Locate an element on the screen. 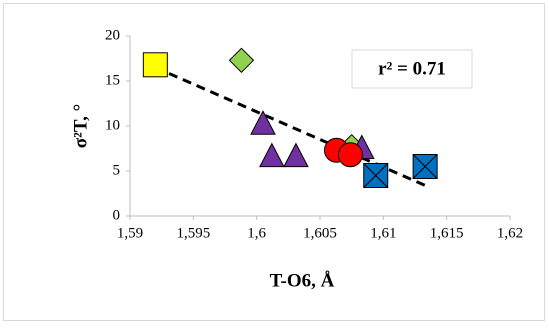 The image size is (549, 330). y-tick-label: 0 is located at coordinates (117, 215).